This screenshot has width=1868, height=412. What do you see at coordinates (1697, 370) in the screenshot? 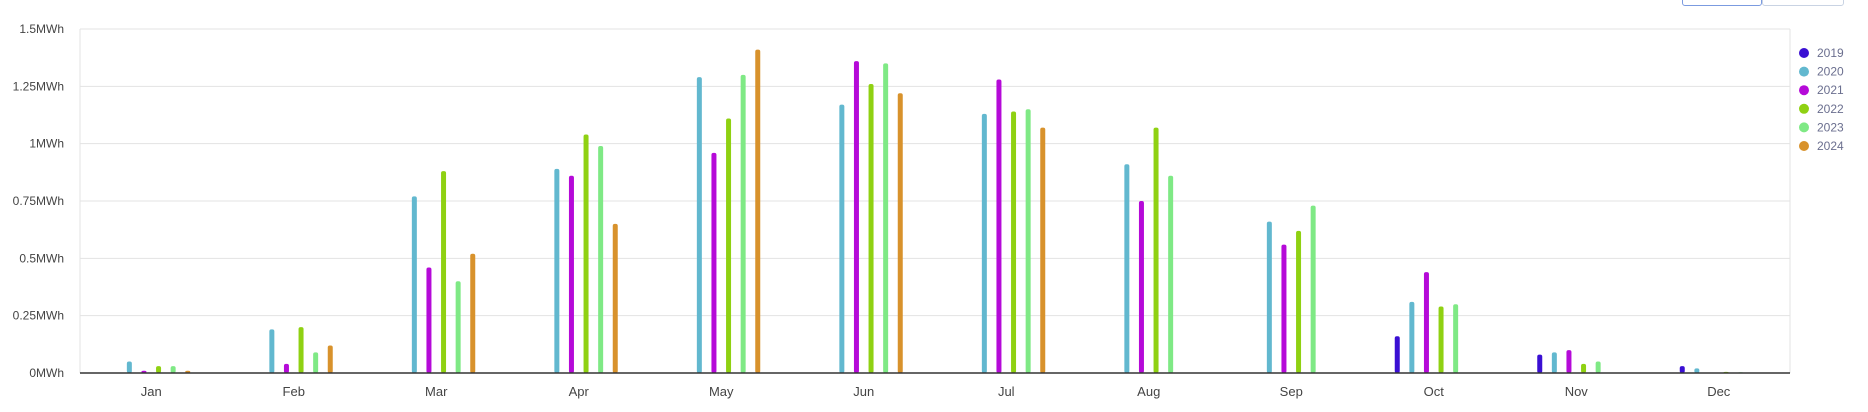
I see `bar-dec-2020` at bounding box center [1697, 370].